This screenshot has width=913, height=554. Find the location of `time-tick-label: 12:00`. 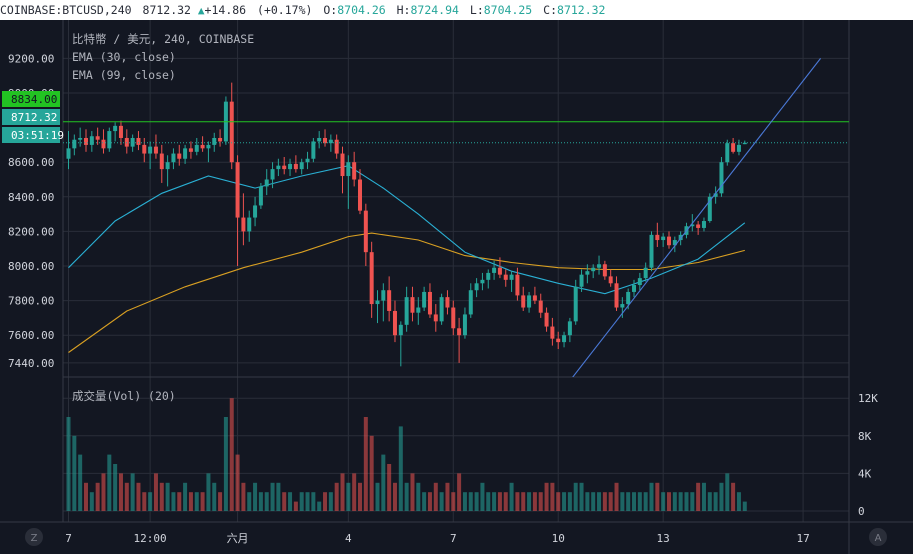

time-tick-label: 12:00 is located at coordinates (150, 538).